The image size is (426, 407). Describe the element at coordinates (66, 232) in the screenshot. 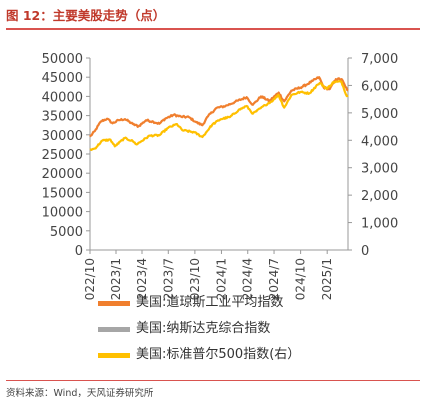

I see `y-left-tick-label: 5000` at that location.